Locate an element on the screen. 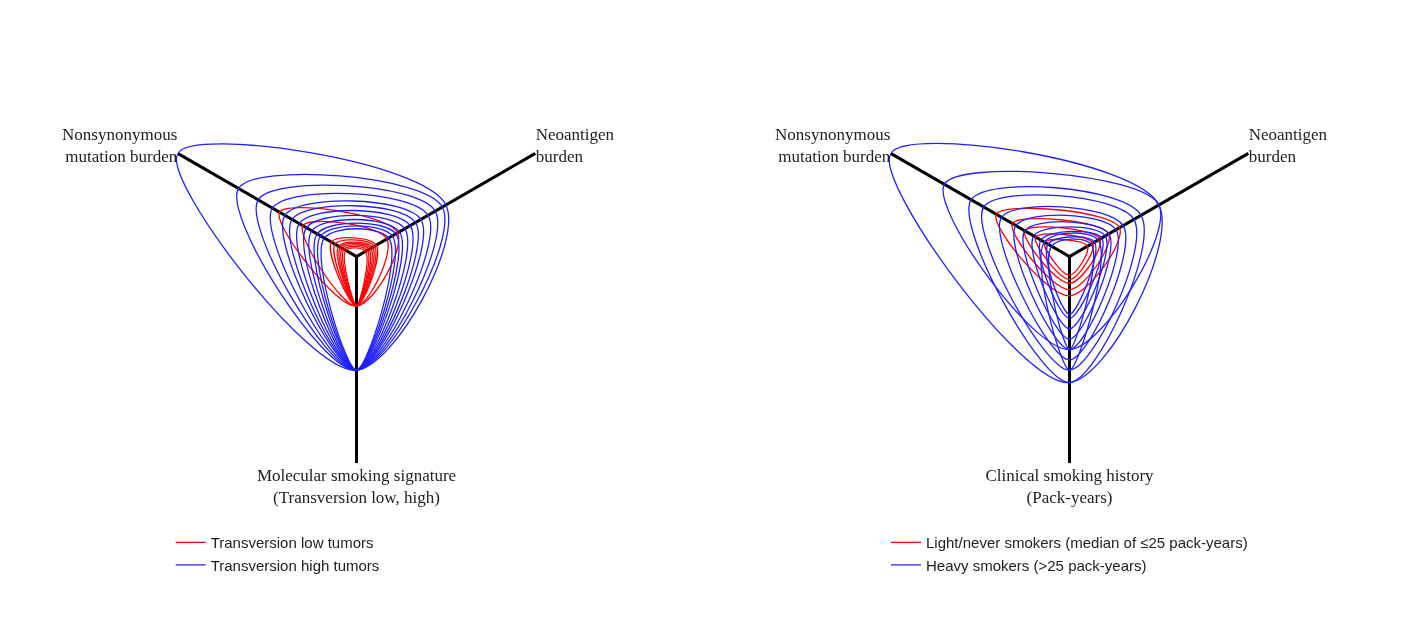  legend-label: Light/never smokers (median of ≤25 pack-years) is located at coordinates (1087, 543).